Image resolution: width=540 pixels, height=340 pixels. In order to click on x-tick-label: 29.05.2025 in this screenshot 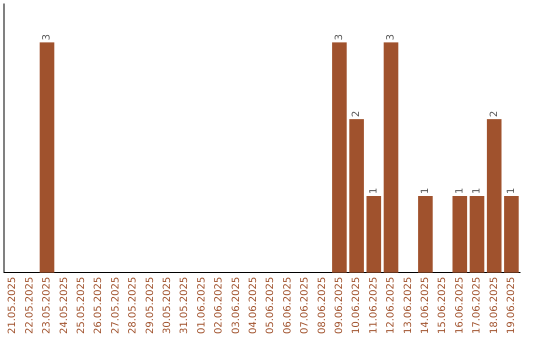, I will do `click(150, 305)`.